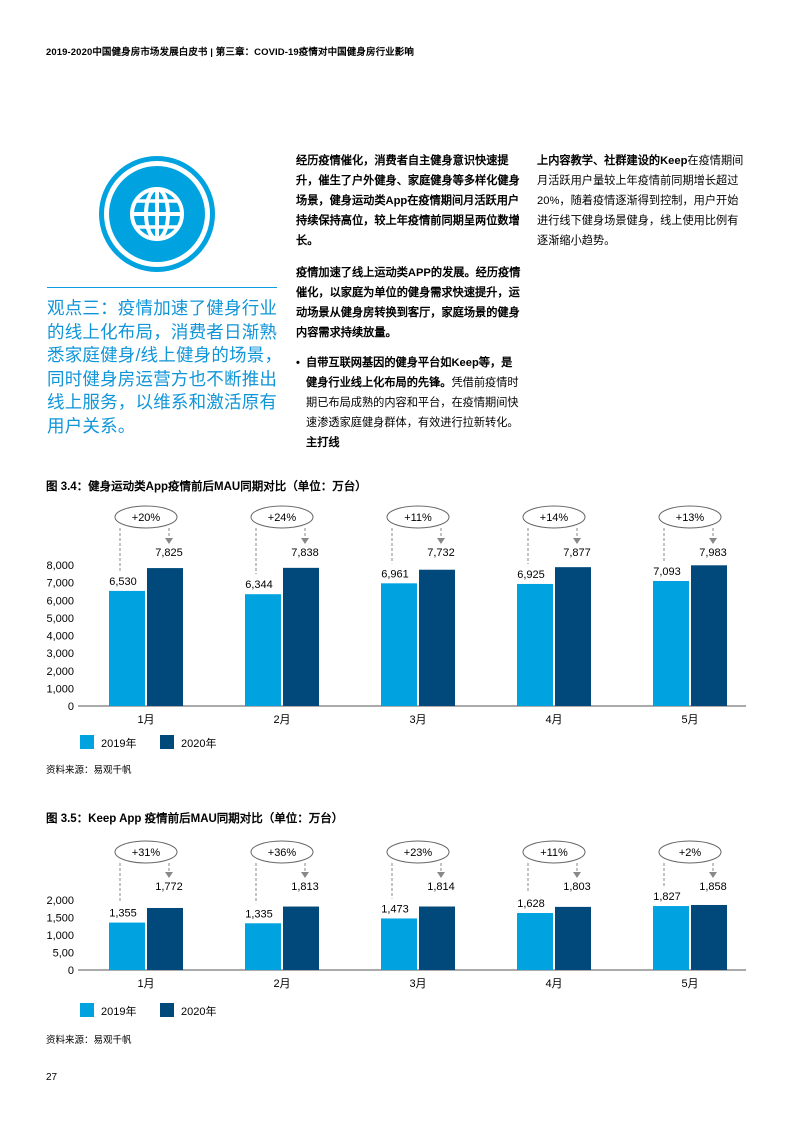  Describe the element at coordinates (169, 887) in the screenshot. I see `value-label-2020: 1,772` at that location.